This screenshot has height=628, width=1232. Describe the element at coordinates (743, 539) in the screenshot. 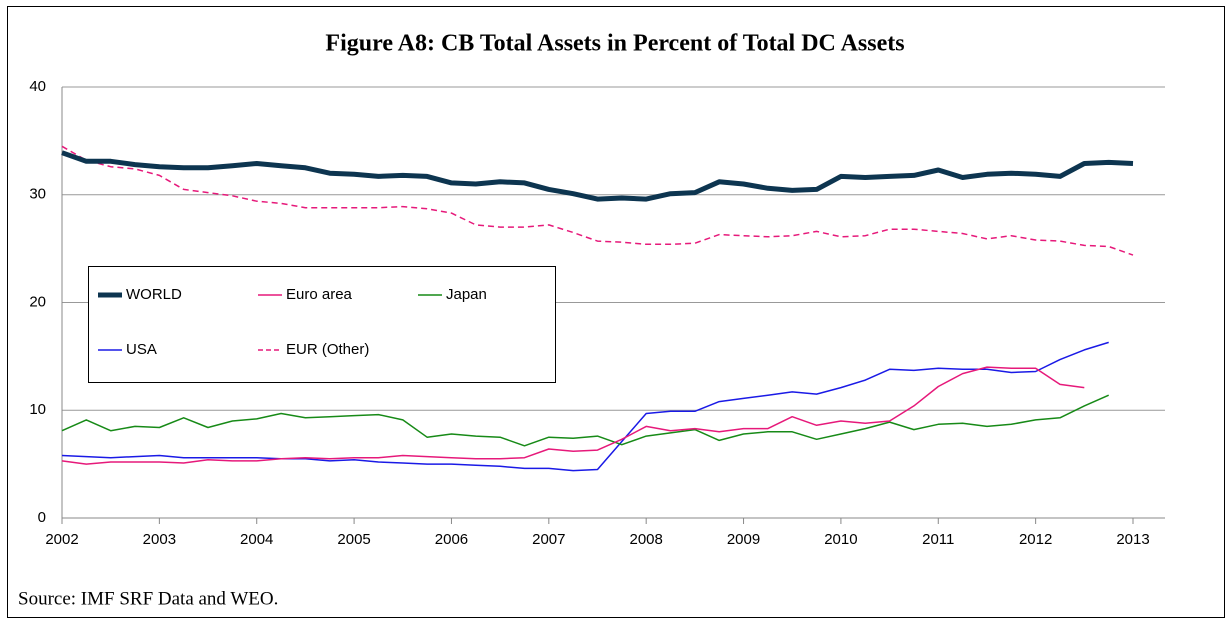

I see `x-tick-label: 2009` at that location.